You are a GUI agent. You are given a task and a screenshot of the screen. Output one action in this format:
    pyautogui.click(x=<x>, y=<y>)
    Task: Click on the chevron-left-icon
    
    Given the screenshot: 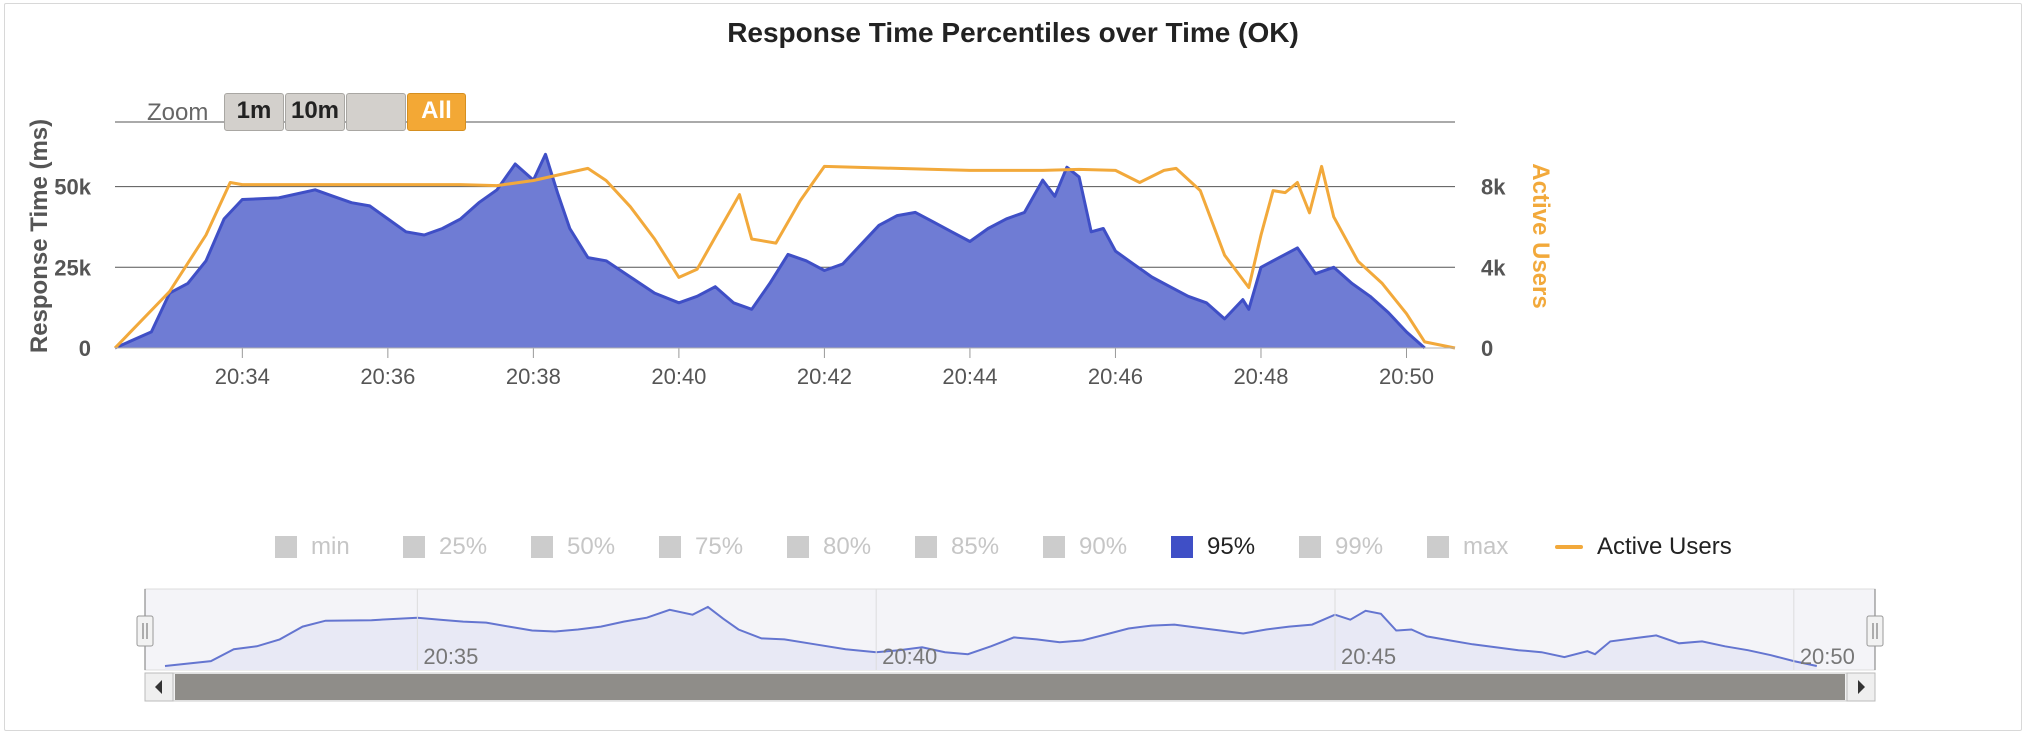 What is the action you would take?
    pyautogui.click(x=158, y=687)
    